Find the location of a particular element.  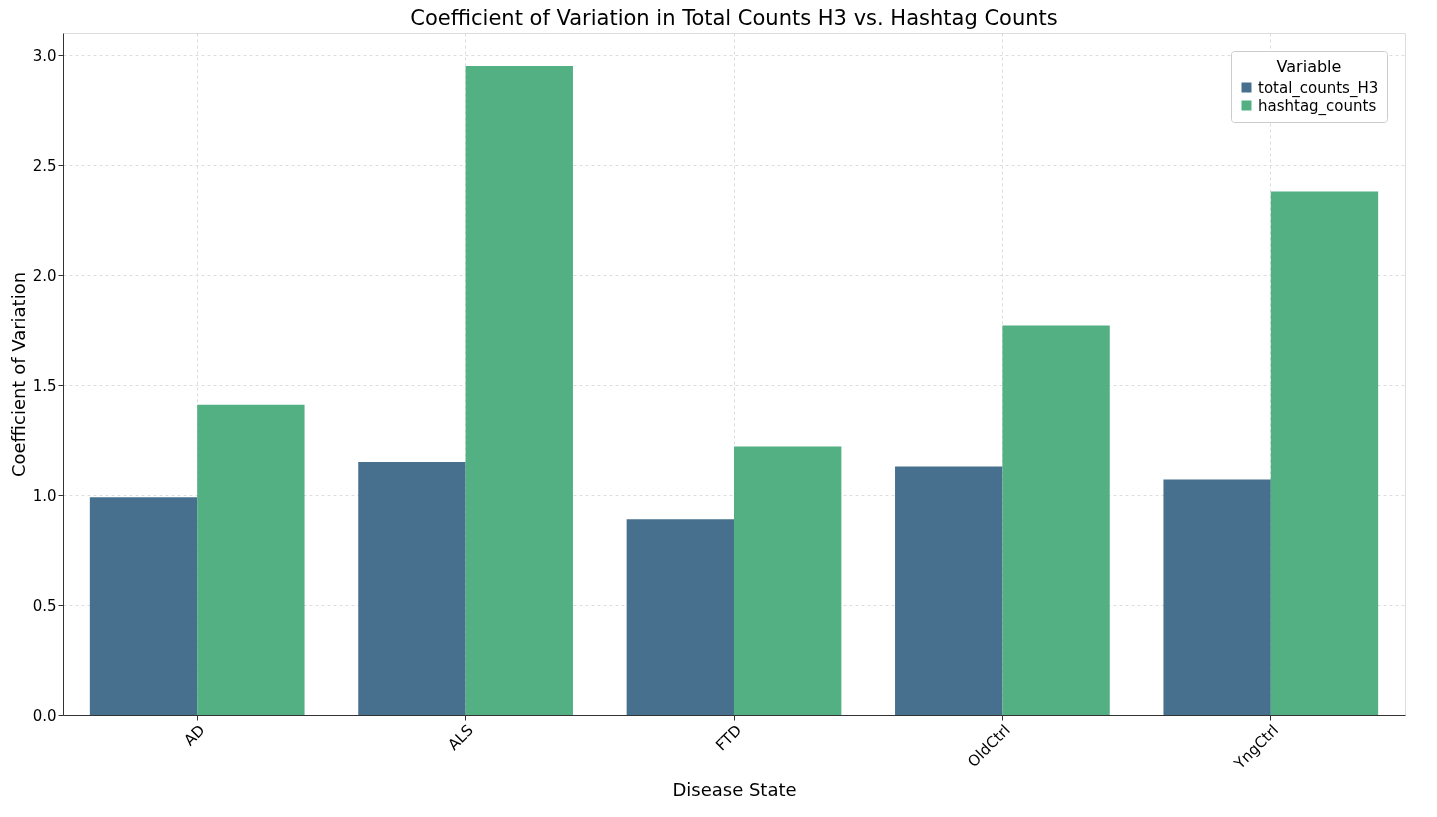

legend-label: hashtag_counts is located at coordinates (1317, 106).